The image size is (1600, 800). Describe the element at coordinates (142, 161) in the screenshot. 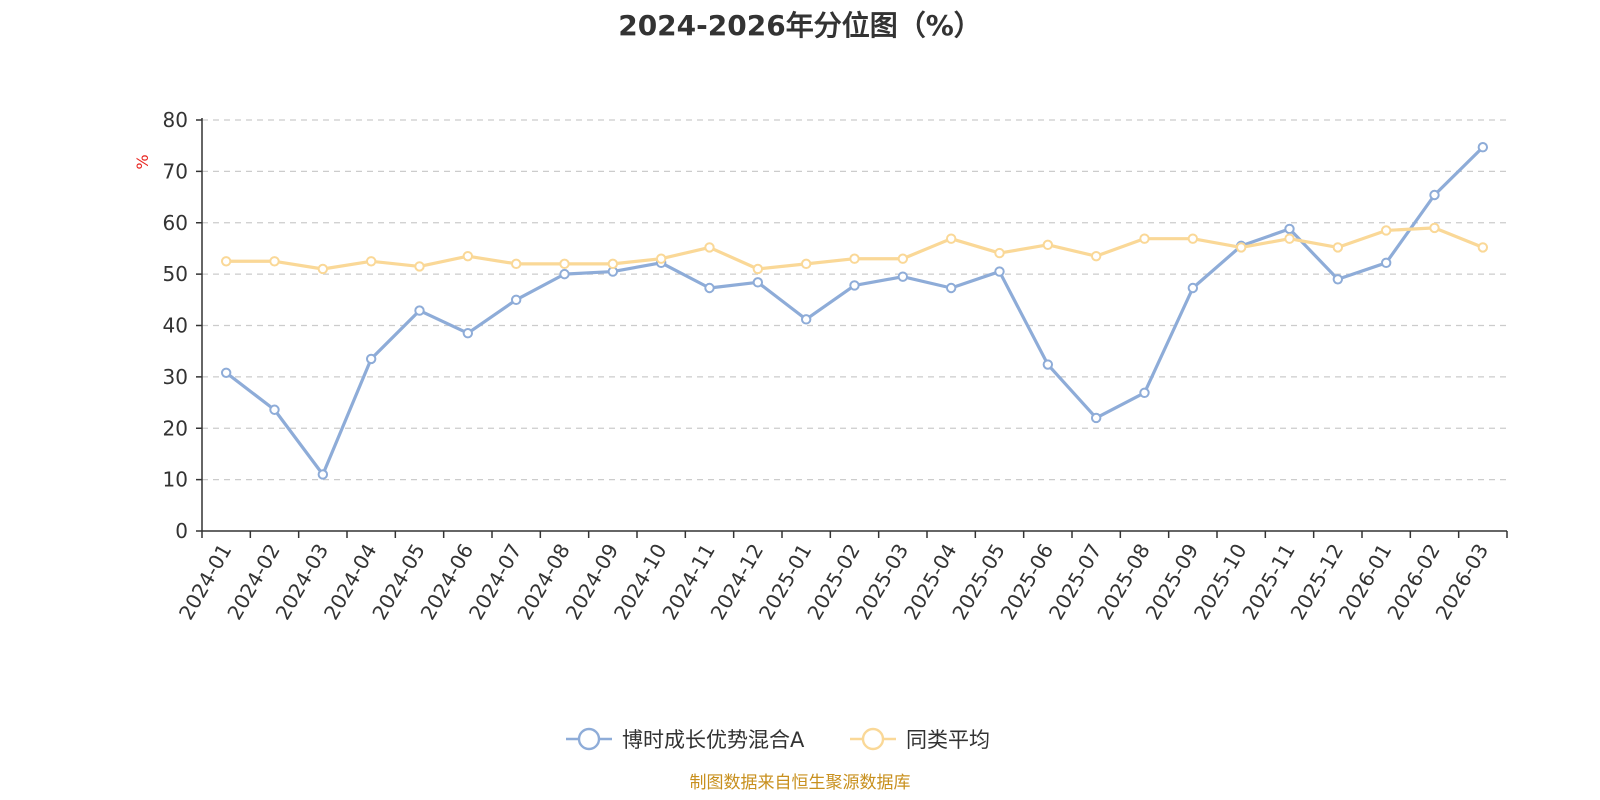

I see `y-axis-label: %` at that location.